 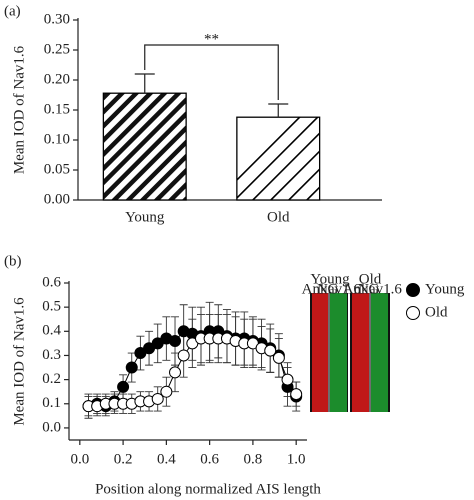 I want to click on y-tick-label: 0.3, so click(x=51, y=355).